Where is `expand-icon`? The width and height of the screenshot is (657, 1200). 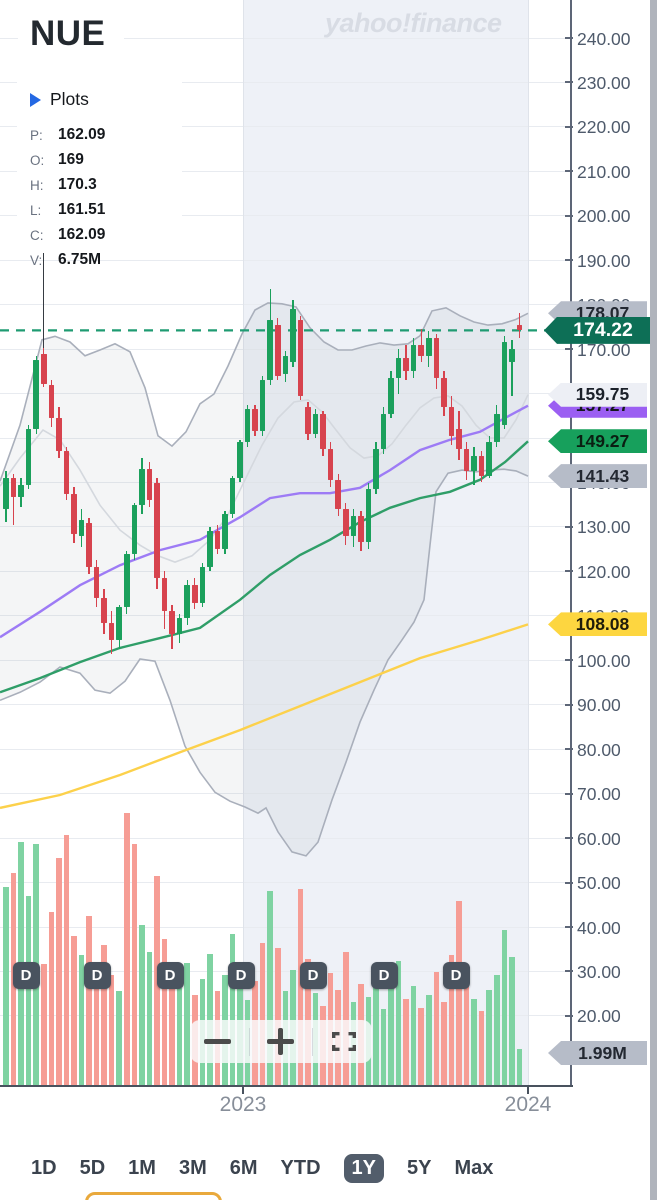
expand-icon is located at coordinates (344, 1041).